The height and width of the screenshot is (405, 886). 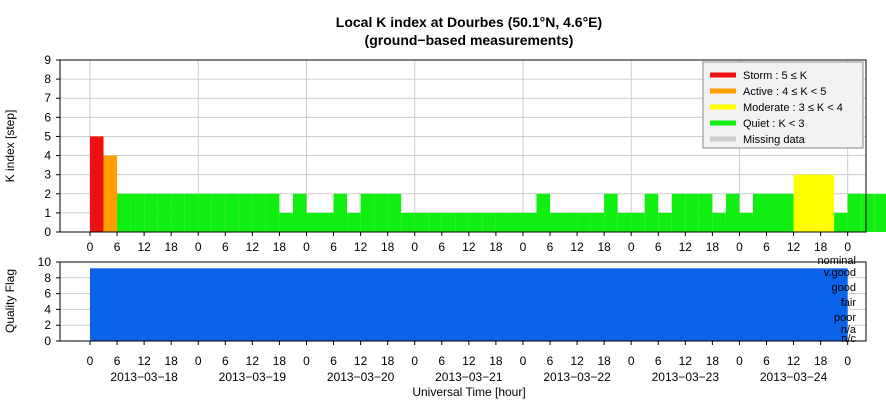 I want to click on date-label: 2013−03−18, so click(x=144, y=377).